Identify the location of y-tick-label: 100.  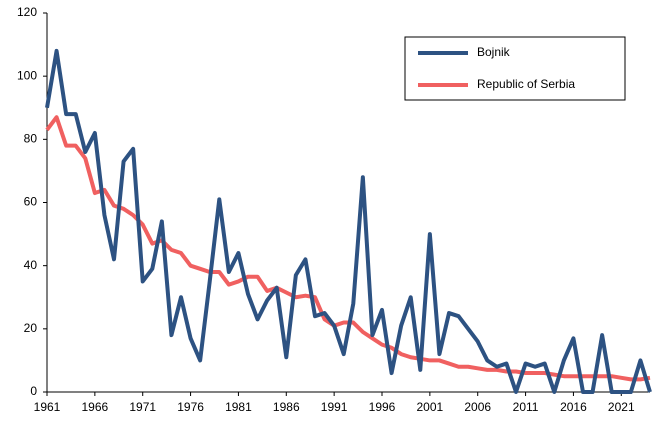
(27, 75).